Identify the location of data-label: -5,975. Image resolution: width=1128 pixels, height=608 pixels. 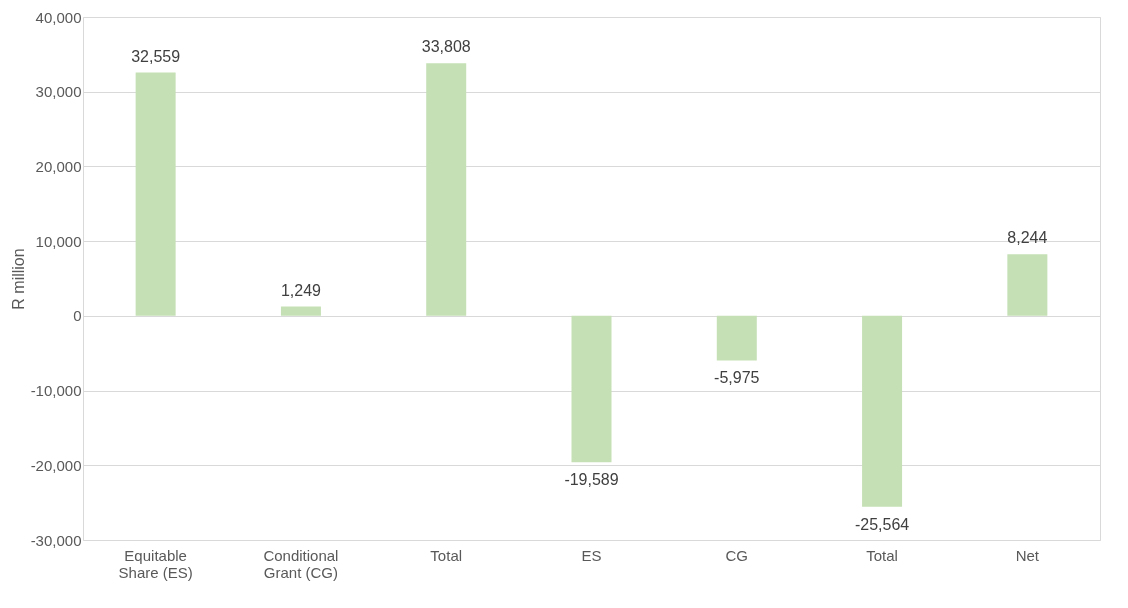
(737, 378).